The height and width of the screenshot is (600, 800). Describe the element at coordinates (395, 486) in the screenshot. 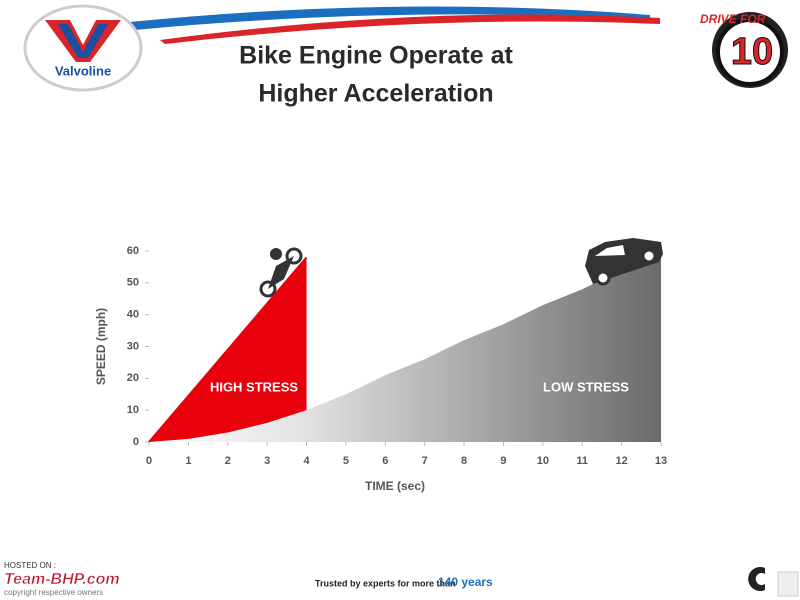

I see `x-axis-label: TIME (sec)` at that location.